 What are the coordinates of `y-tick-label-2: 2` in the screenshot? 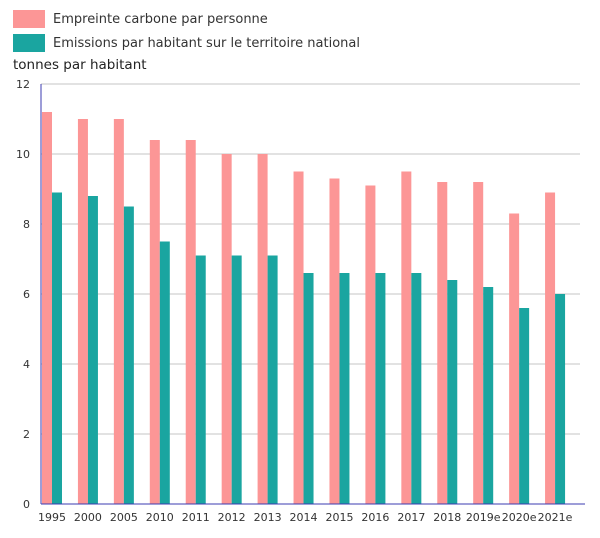 It's located at (26, 434).